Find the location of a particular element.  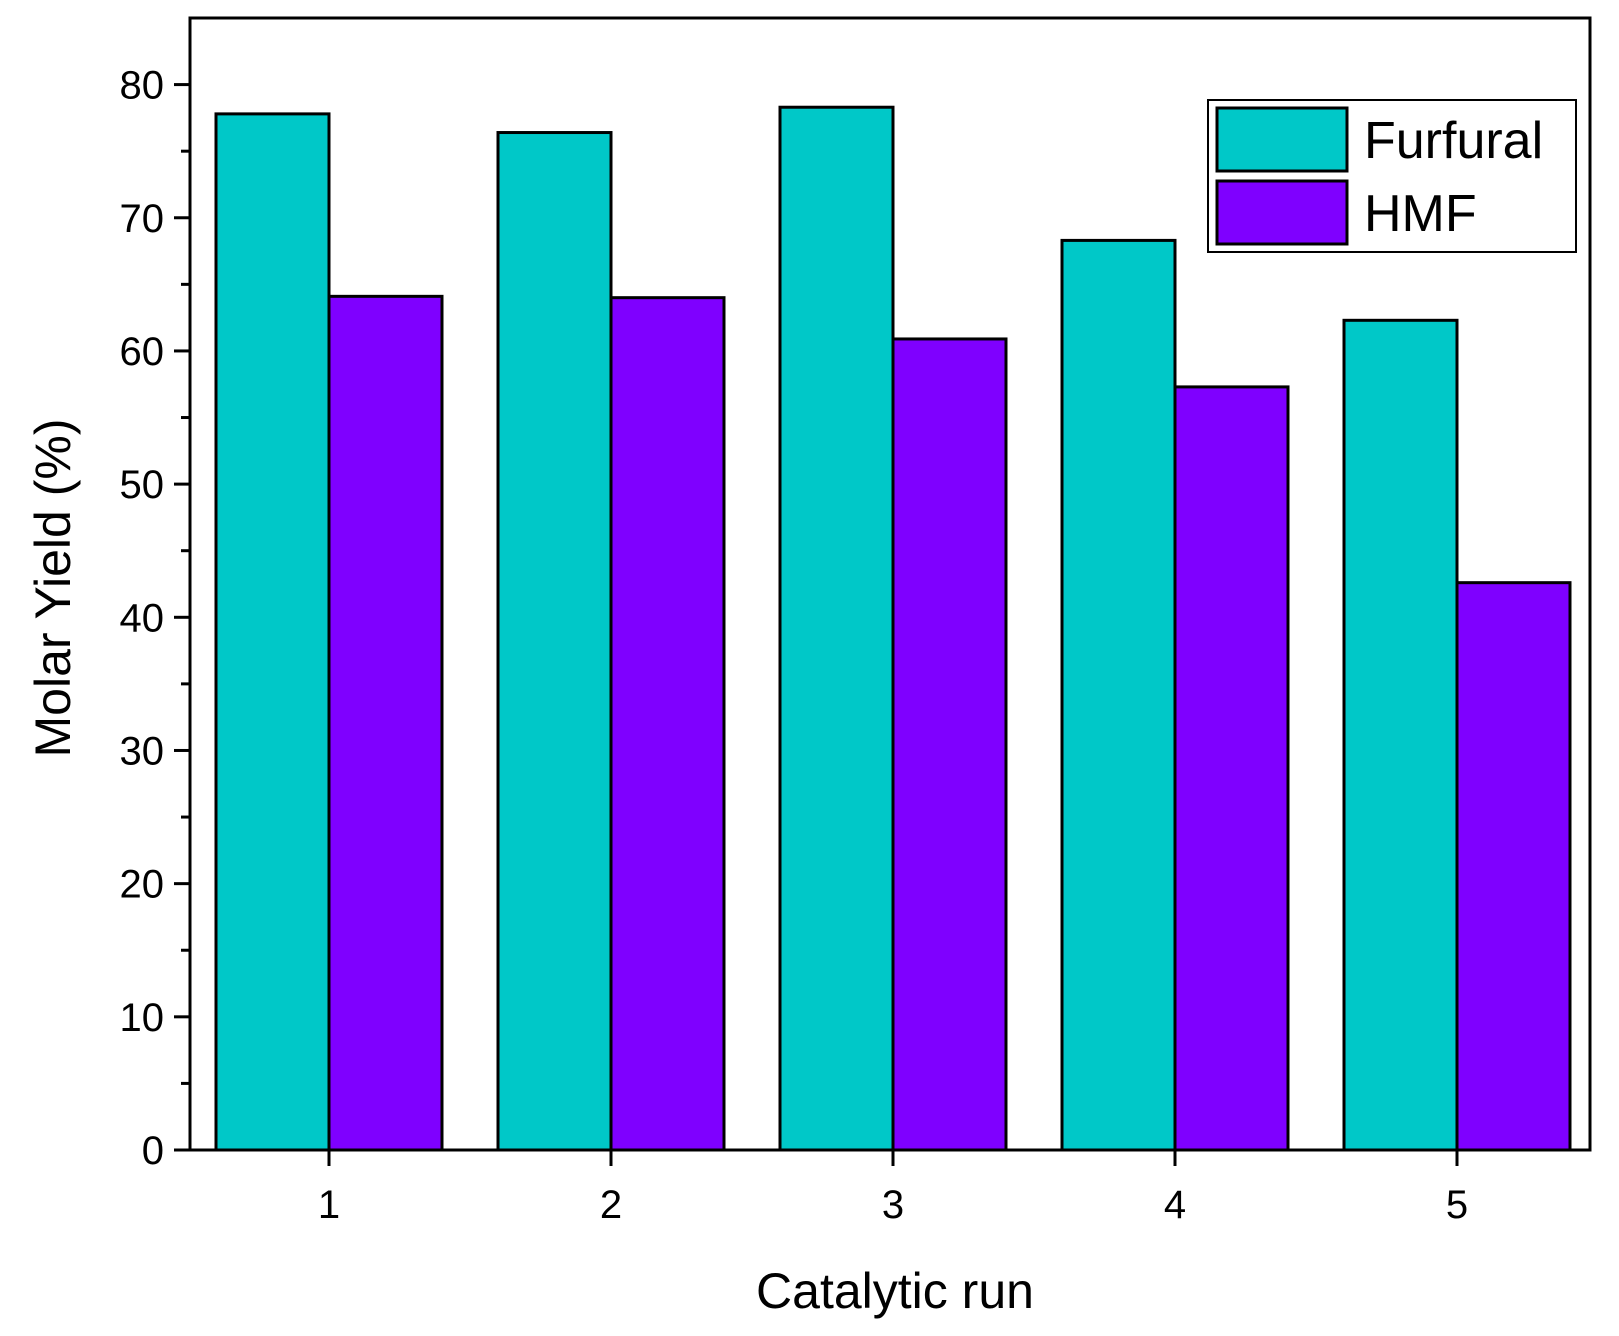

x-tick-label: 5 is located at coordinates (1457, 1205).